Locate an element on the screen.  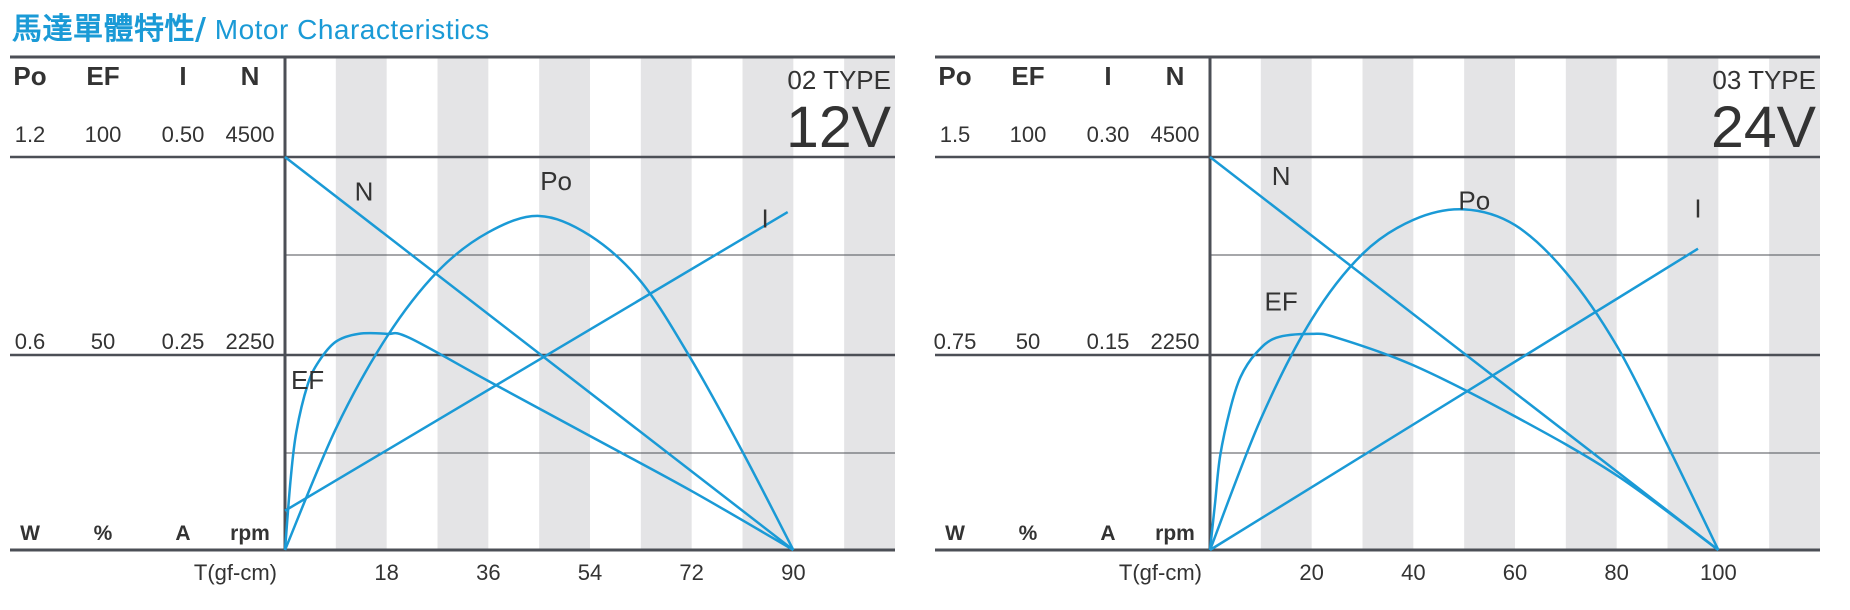
scale-max-po: 1.2 is located at coordinates (30, 134).